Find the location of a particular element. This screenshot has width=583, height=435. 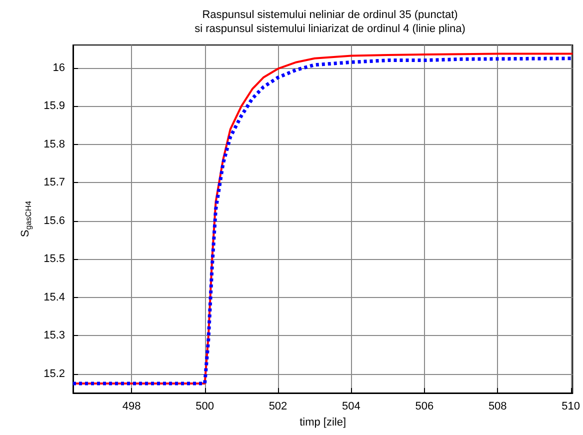

y-tick-label: 15.2 is located at coordinates (54, 374).